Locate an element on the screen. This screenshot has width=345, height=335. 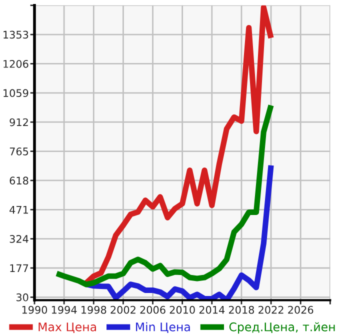
x-tick-label: 1994 is located at coordinates (64, 310).